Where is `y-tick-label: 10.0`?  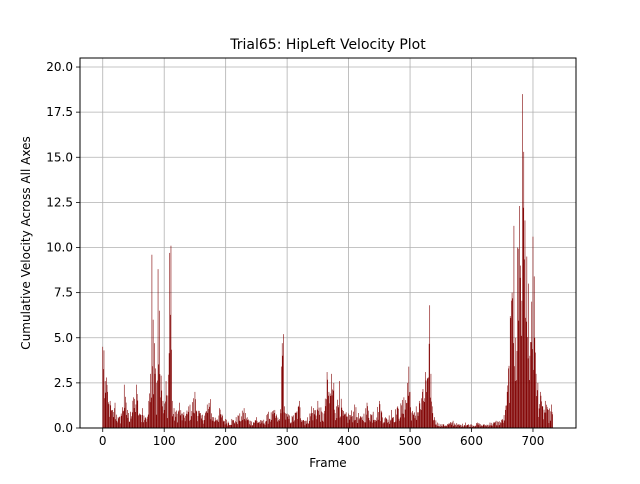
y-tick-label: 10.0 is located at coordinates (59, 248).